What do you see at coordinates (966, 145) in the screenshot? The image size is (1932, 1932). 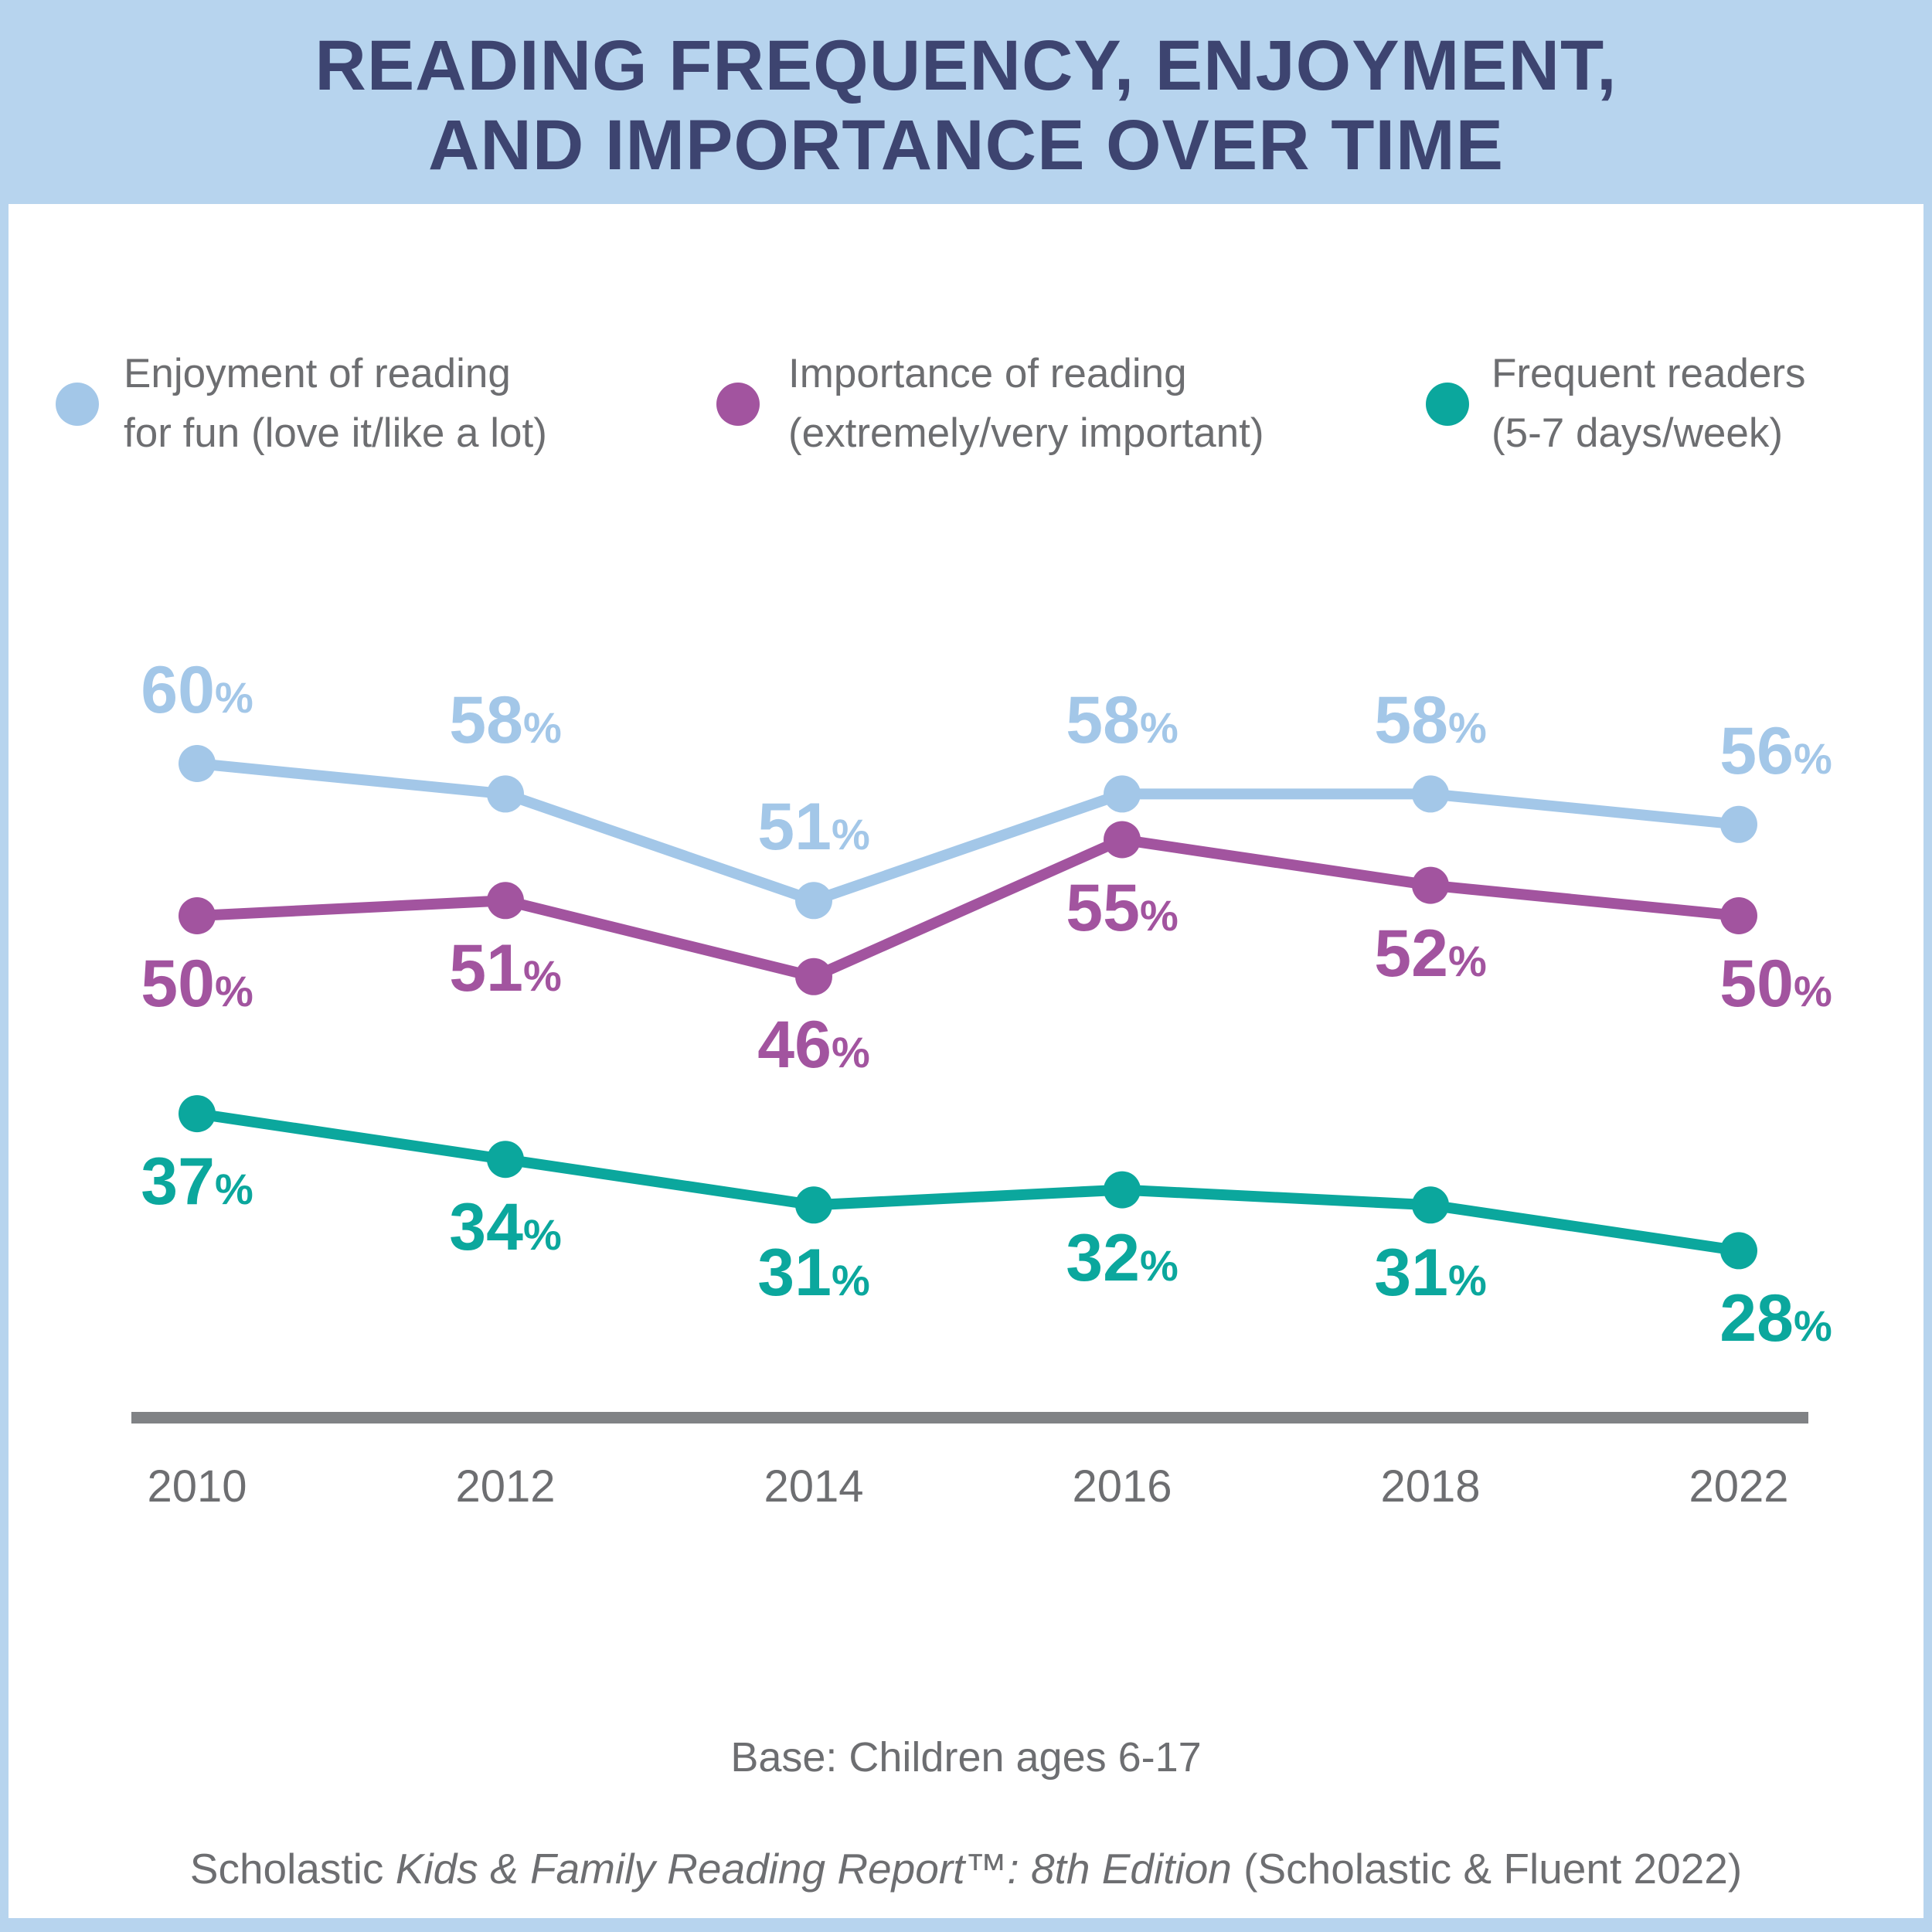 I see `page-title-line-2: AND IMPORTANCE OVER TIME` at bounding box center [966, 145].